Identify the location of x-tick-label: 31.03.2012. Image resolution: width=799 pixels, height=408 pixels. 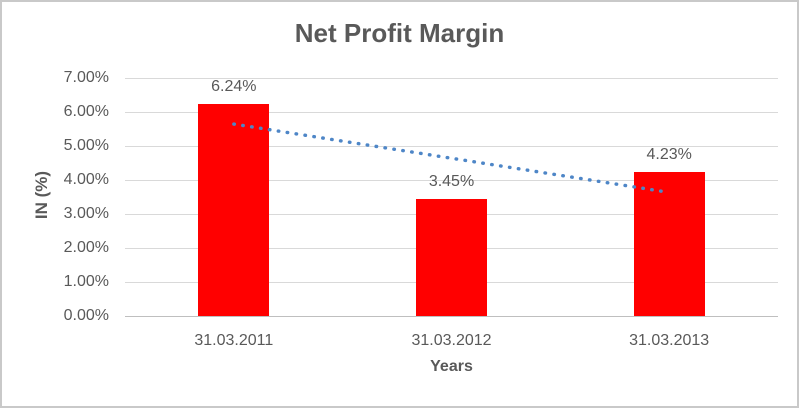
(451, 340).